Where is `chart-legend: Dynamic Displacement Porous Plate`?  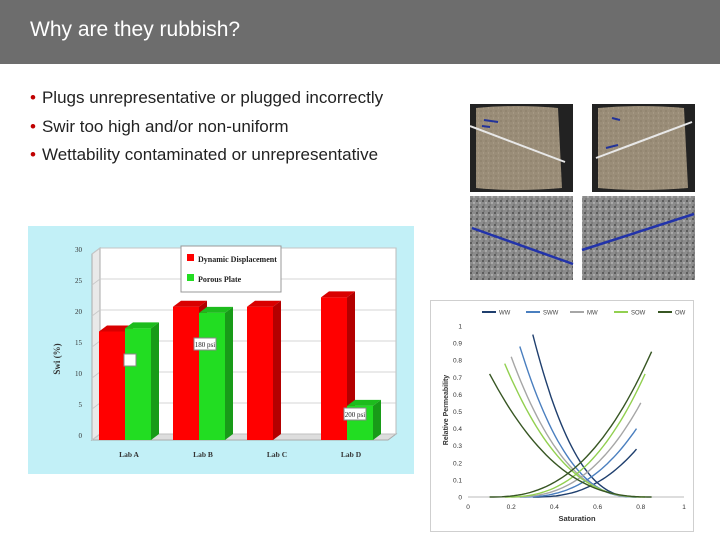
chart-legend: Dynamic Displacement Porous Plate is located at coordinates (231, 269).